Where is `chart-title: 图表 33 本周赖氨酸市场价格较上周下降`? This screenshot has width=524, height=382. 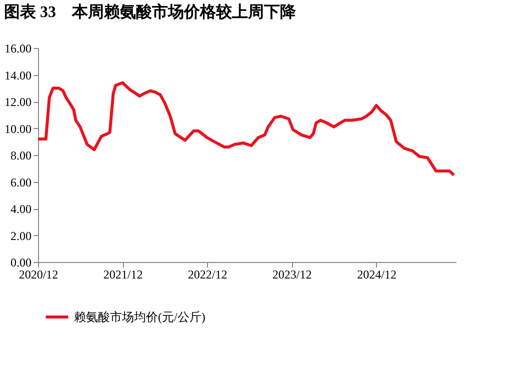 chart-title: 图表 33 本周赖氨酸市场价格较上周下降 is located at coordinates (150, 12).